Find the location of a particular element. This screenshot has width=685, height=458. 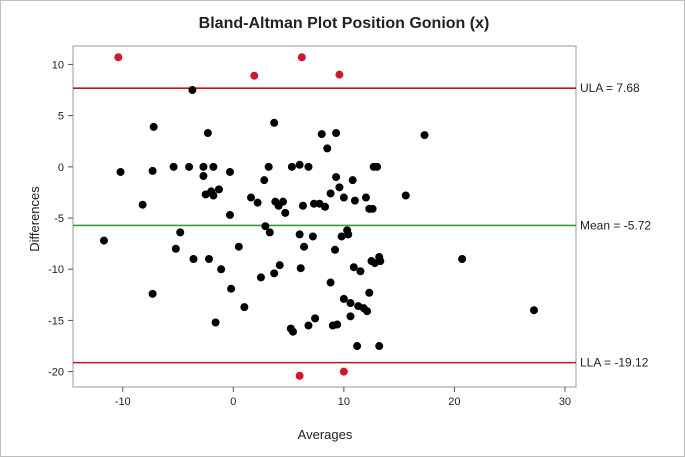

y-tick-label: -15 is located at coordinates (56, 321).